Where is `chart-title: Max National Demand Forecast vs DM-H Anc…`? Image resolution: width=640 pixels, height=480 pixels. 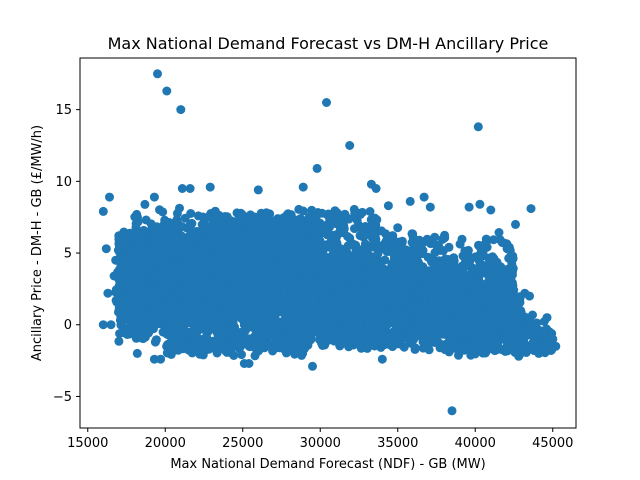 chart-title: Max National Demand Forecast vs DM-H Anc… is located at coordinates (328, 43).